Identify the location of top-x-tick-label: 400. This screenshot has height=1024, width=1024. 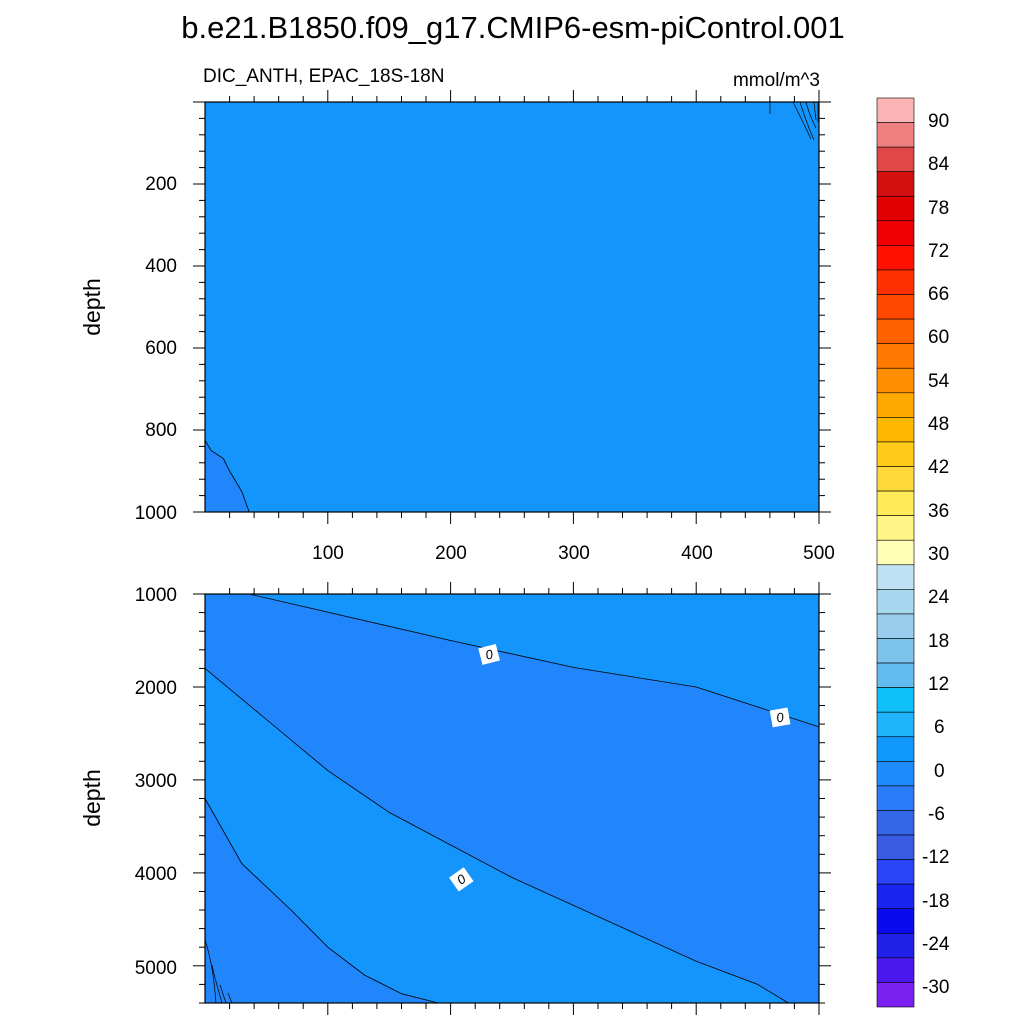
(697, 553).